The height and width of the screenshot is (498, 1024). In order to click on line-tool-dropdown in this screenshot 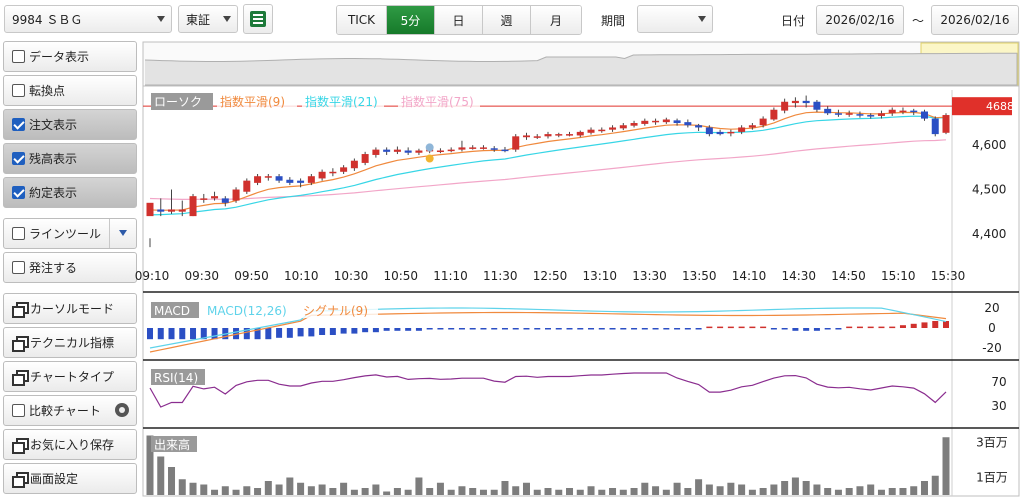, I will do `click(122, 233)`.